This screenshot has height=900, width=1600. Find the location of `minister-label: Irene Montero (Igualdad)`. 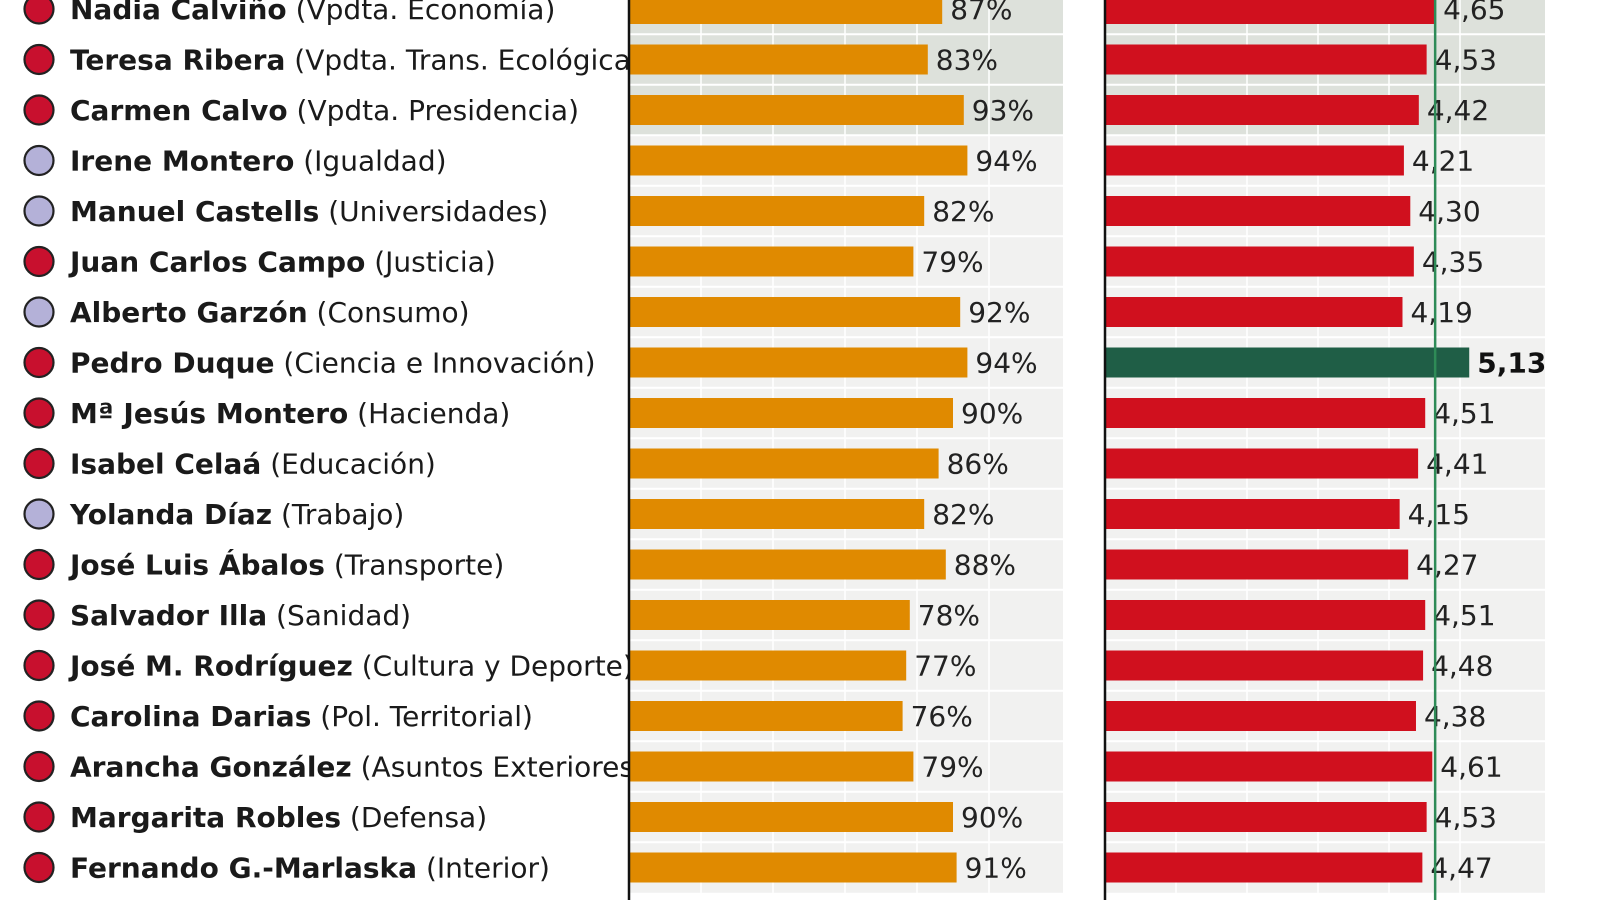

minister-label: Irene Montero (Igualdad) is located at coordinates (258, 161).